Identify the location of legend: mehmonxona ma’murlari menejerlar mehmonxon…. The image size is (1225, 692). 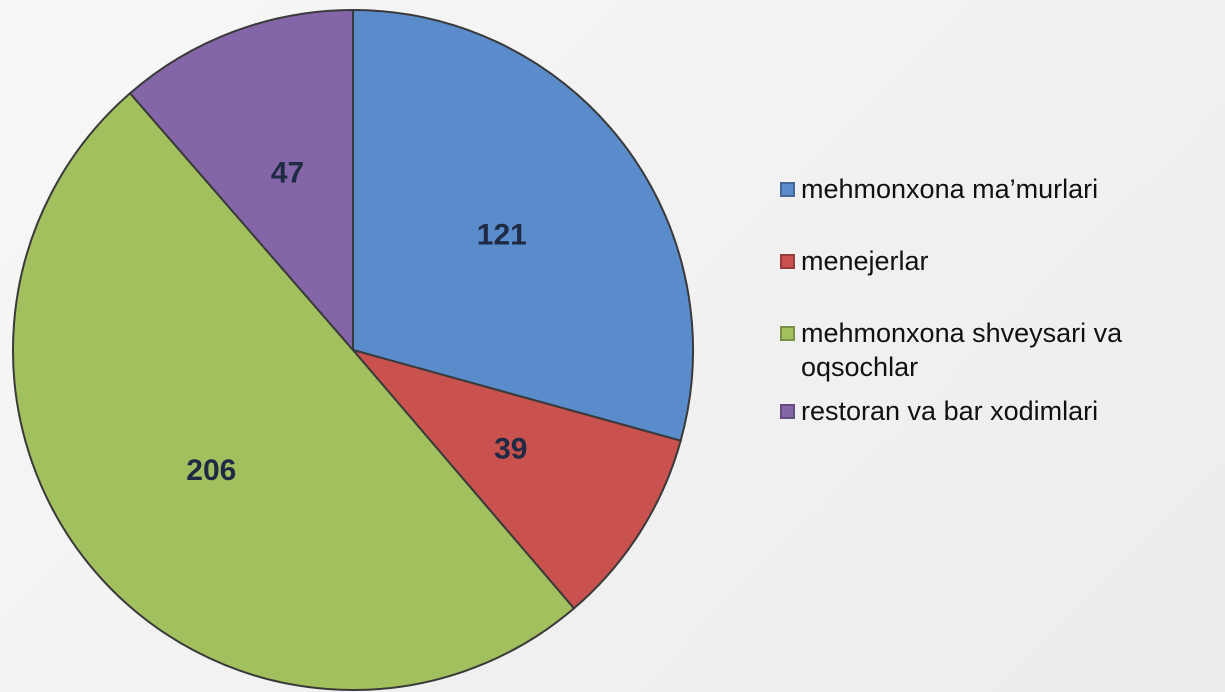
(970, 319).